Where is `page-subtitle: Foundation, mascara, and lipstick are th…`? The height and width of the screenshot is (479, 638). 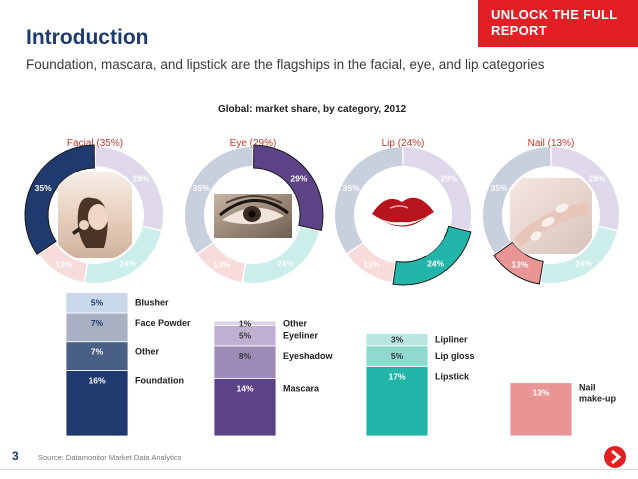
page-subtitle: Foundation, mascara, and lipstick are th… is located at coordinates (285, 64).